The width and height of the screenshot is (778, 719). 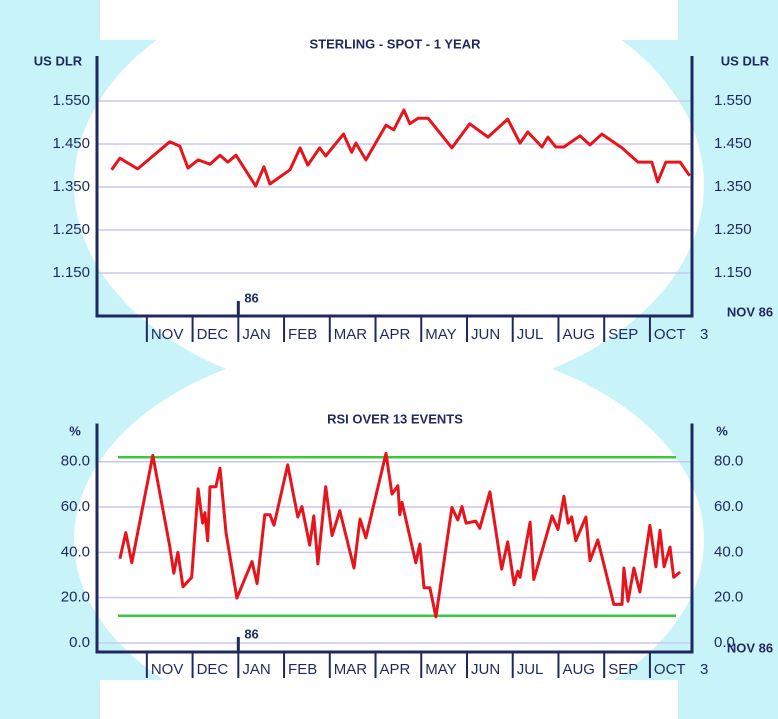 I want to click on y-tick-label: 20.0, so click(x=75, y=597).